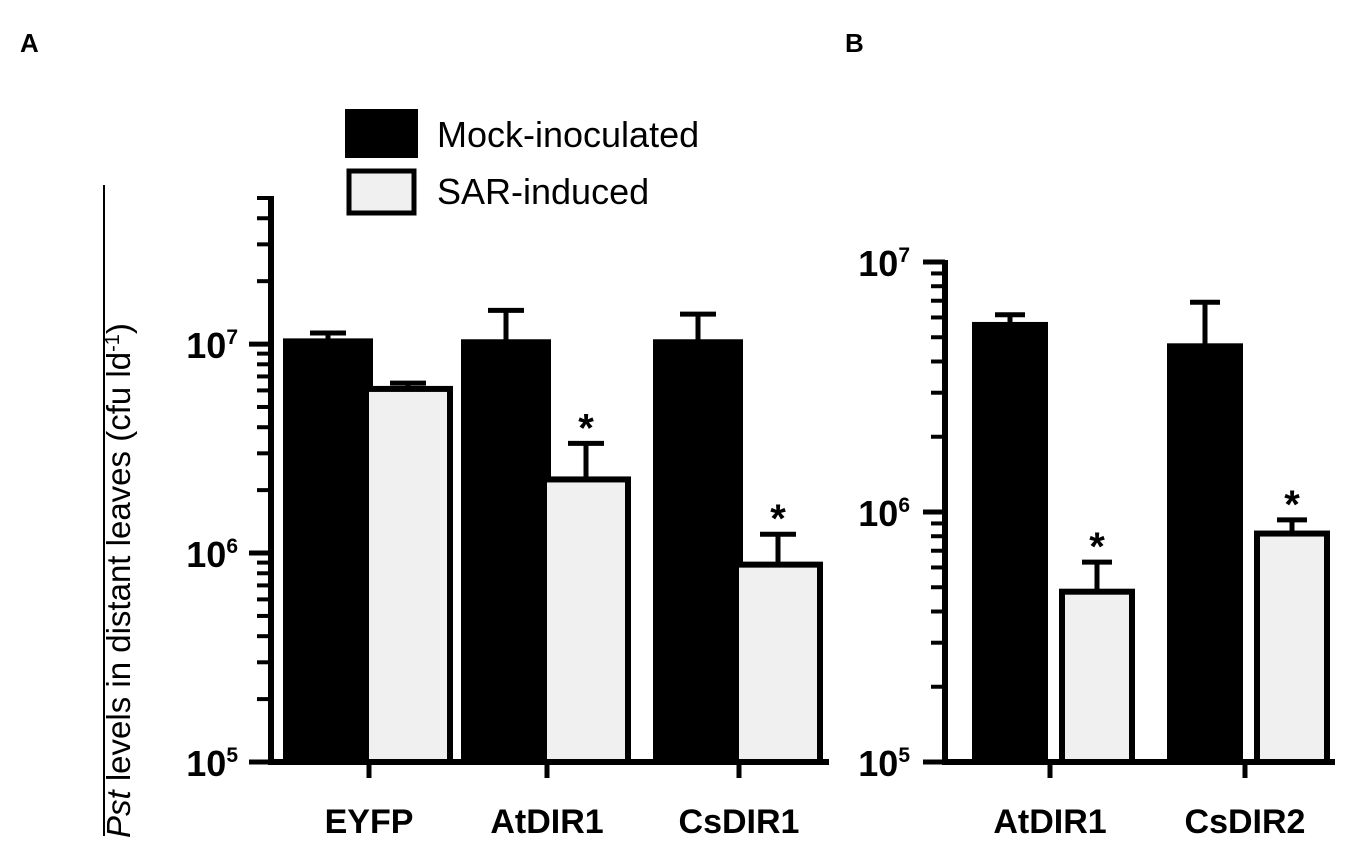 The height and width of the screenshot is (846, 1350). I want to click on legend-swatch-mock, so click(381, 133).